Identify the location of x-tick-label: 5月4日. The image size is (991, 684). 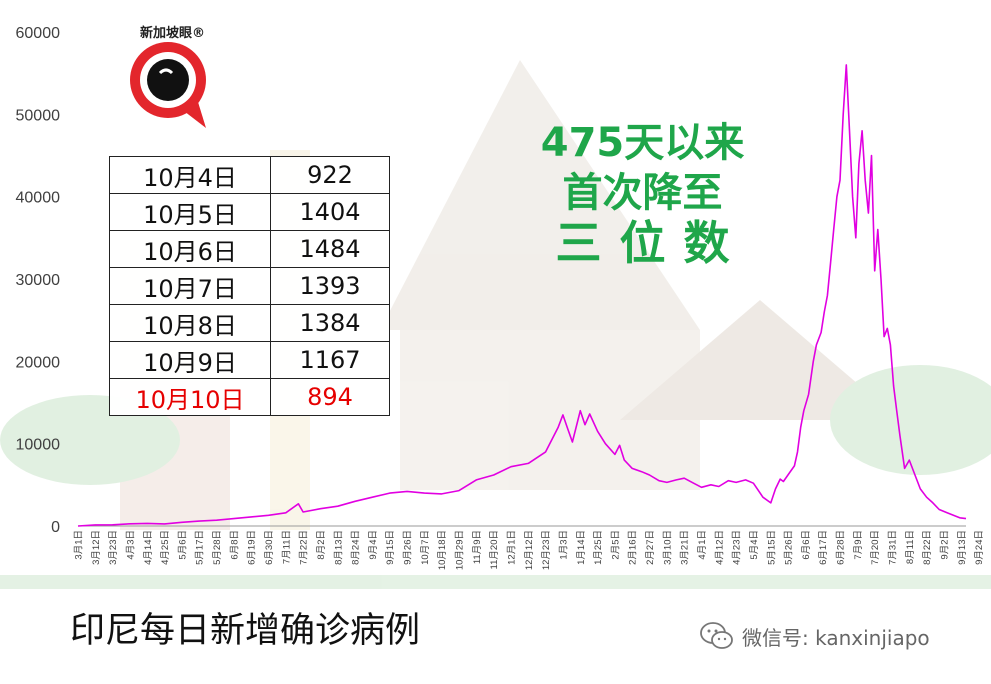
(754, 545).